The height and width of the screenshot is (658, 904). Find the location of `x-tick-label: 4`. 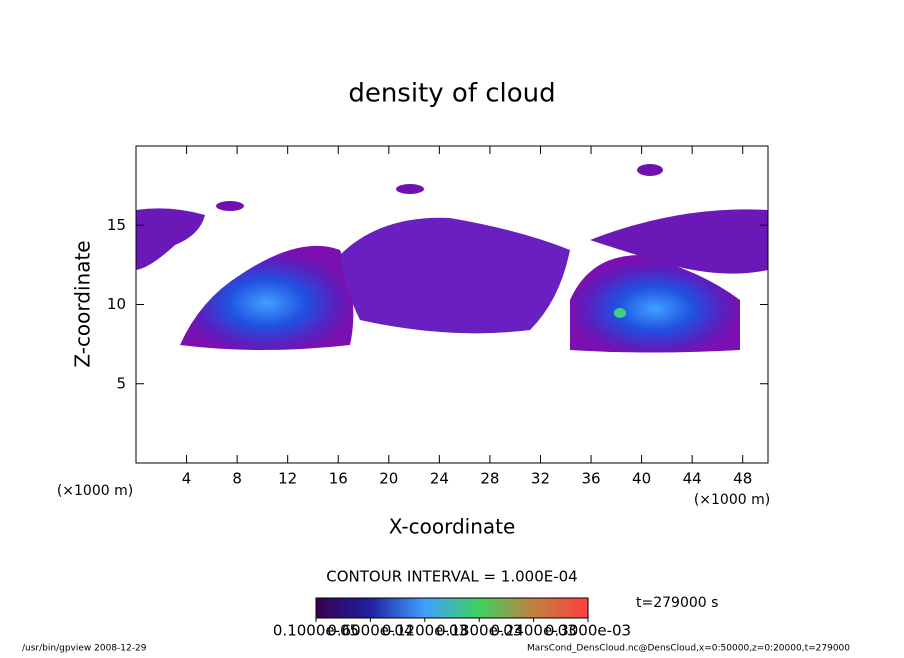

x-tick-label: 4 is located at coordinates (187, 479).